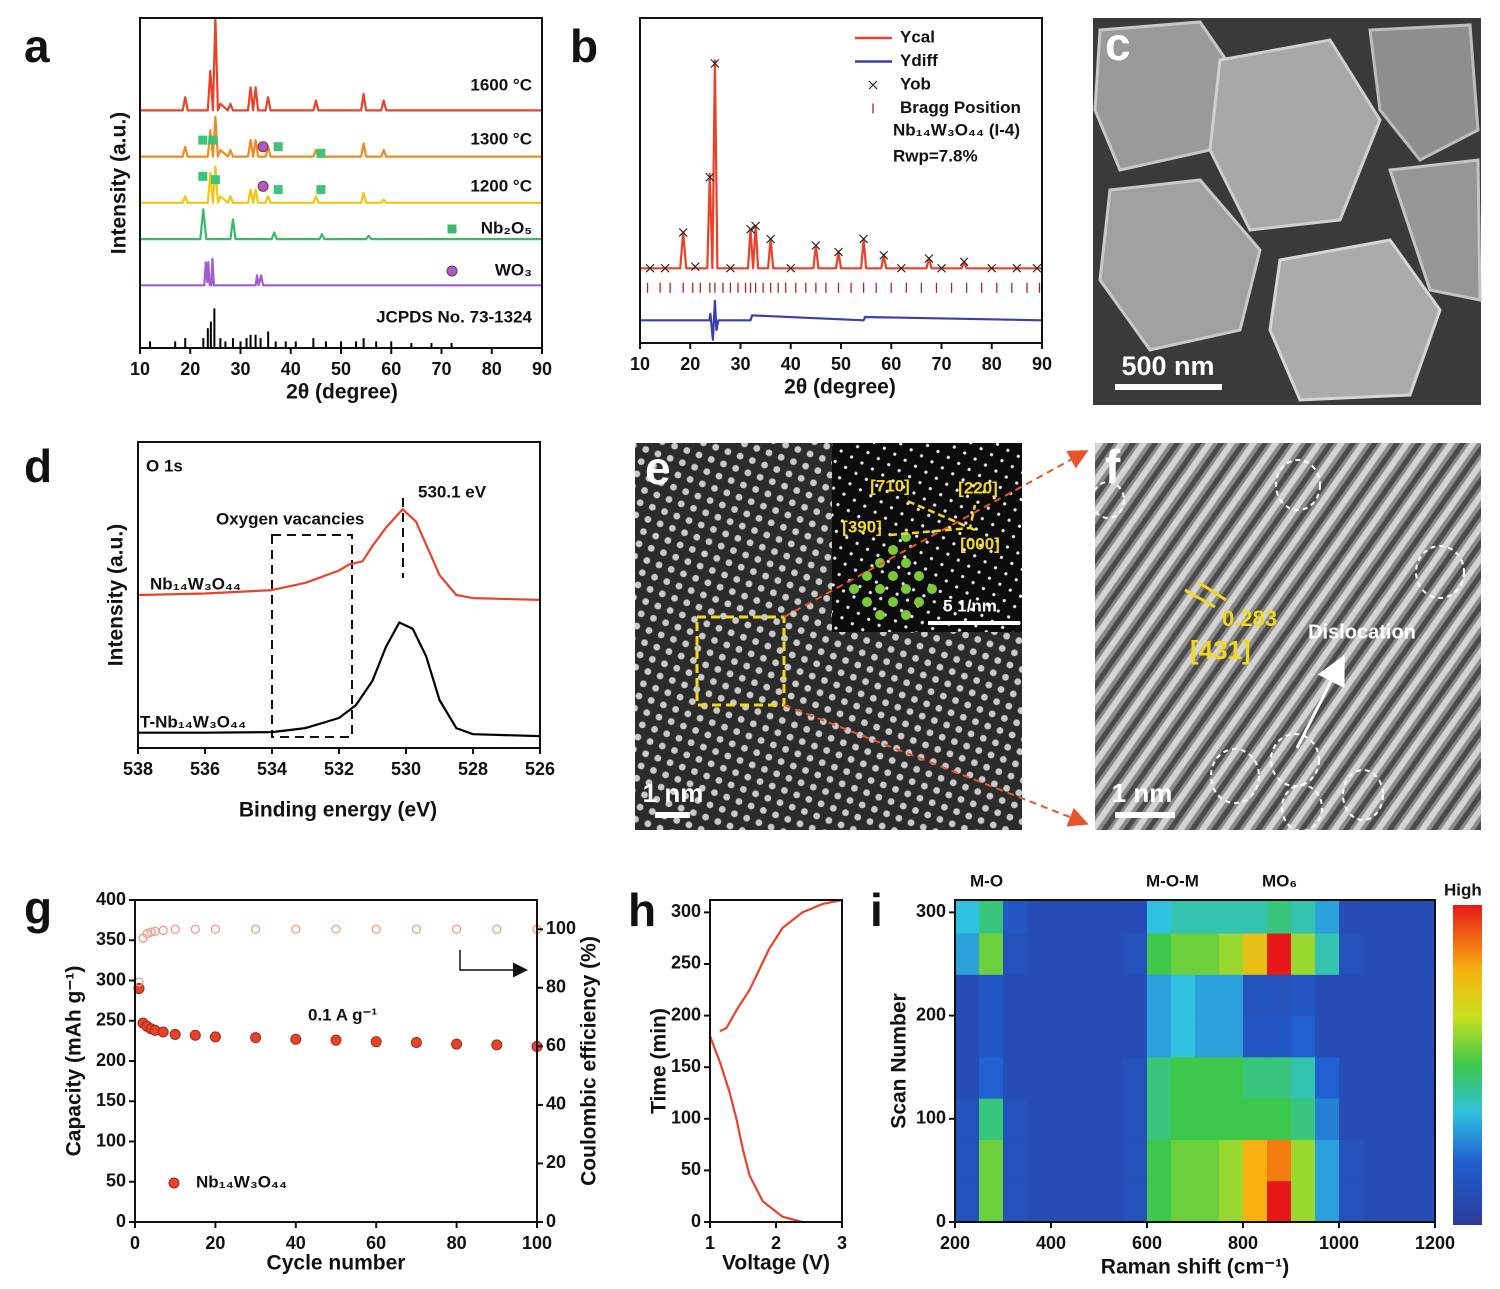 This screenshot has height=1289, width=1500. What do you see at coordinates (899, 1060) in the screenshot?
I see `y-axis-label: Scan Number` at bounding box center [899, 1060].